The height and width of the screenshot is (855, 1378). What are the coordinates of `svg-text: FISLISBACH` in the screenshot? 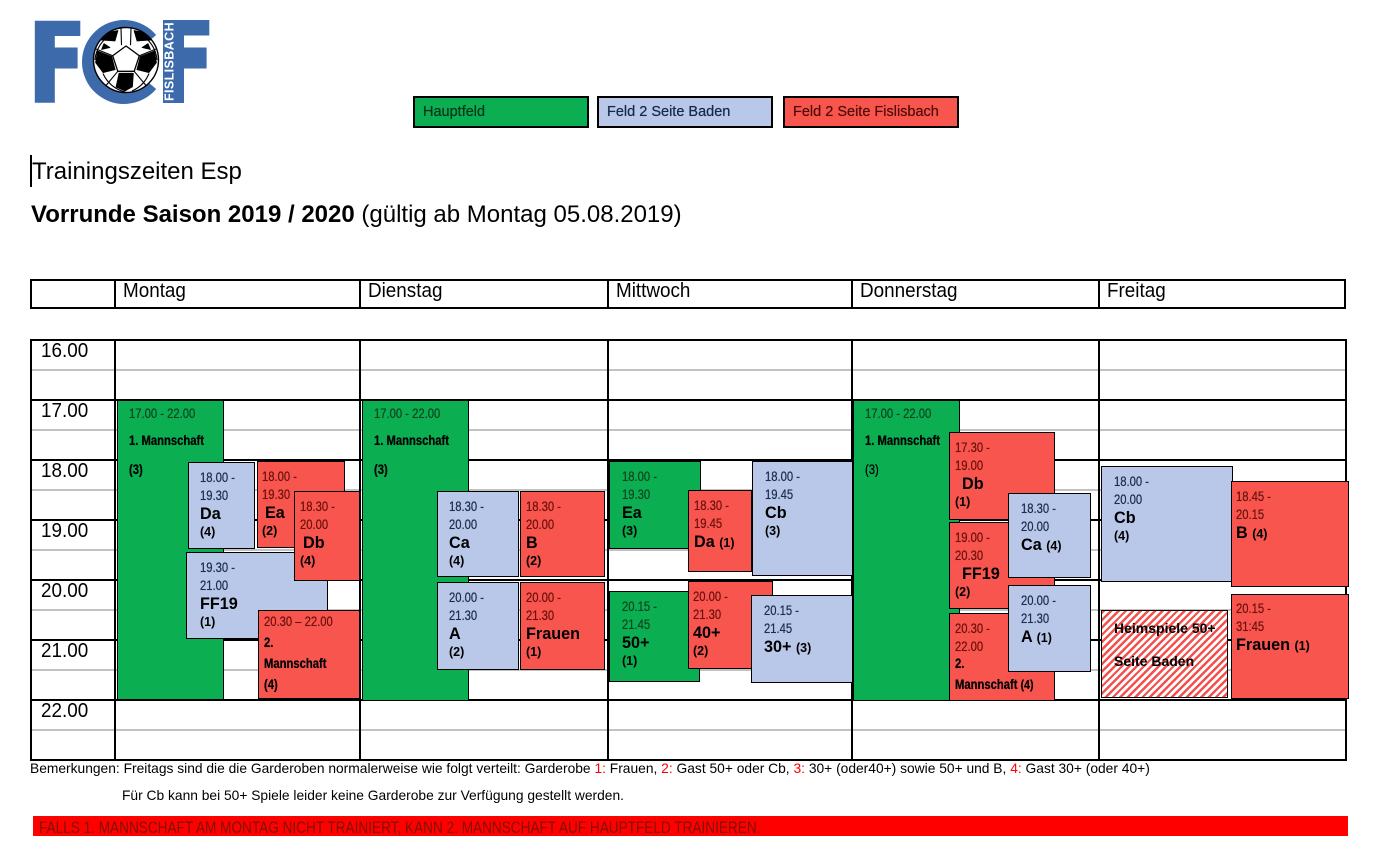 It's located at (170, 61).